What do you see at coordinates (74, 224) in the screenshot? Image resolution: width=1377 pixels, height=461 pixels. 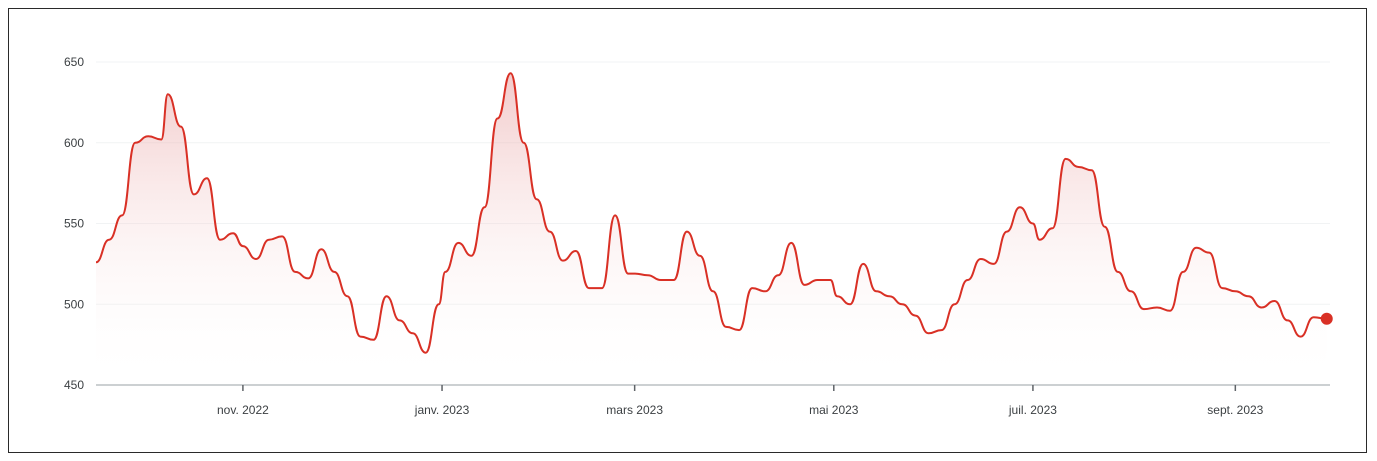 I see `y-tick-label: 550` at bounding box center [74, 224].